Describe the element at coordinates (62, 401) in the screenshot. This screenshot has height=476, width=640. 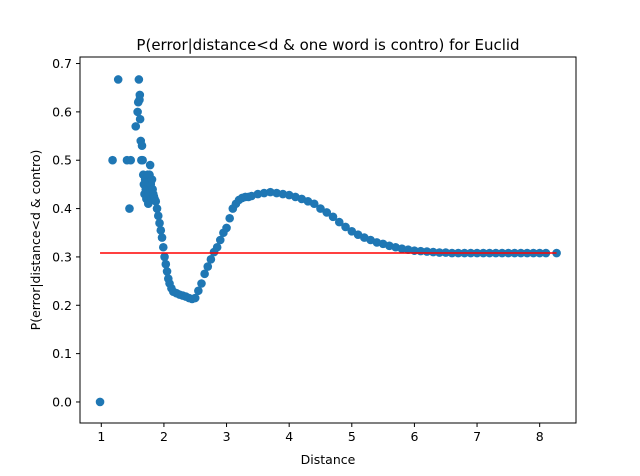
I see `y-tick-label: 0.0` at that location.